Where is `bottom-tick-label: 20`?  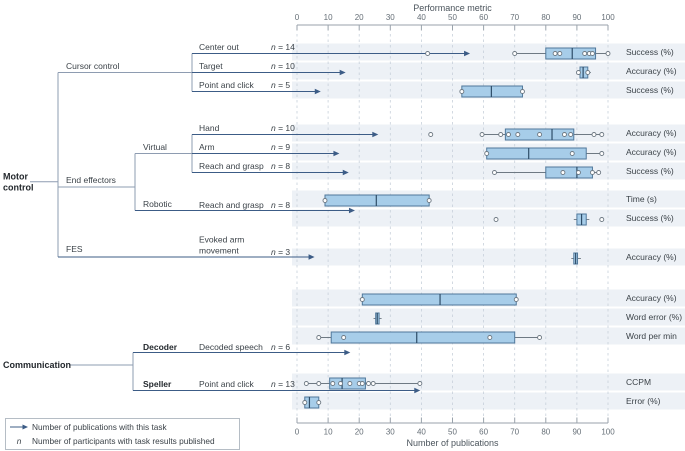 bottom-tick-label: 20 is located at coordinates (359, 432).